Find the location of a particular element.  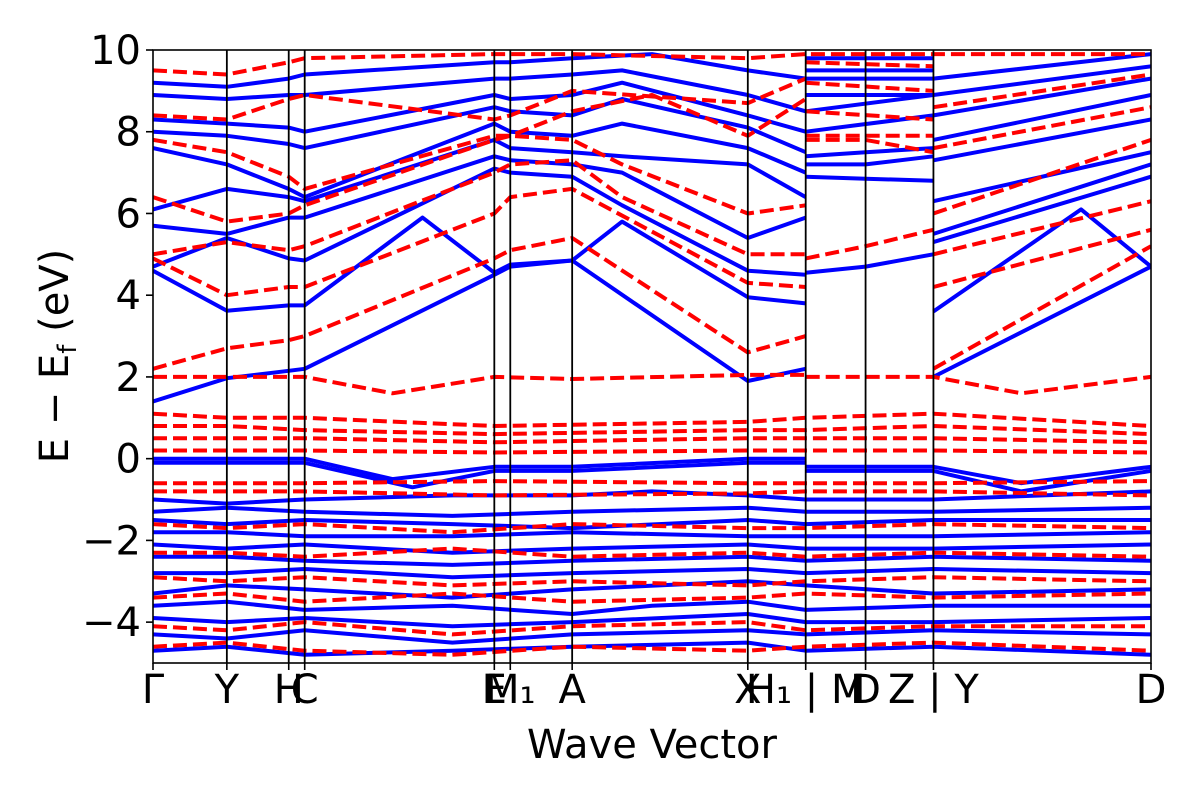

y-tick-label: 10 is located at coordinates (115, 51).